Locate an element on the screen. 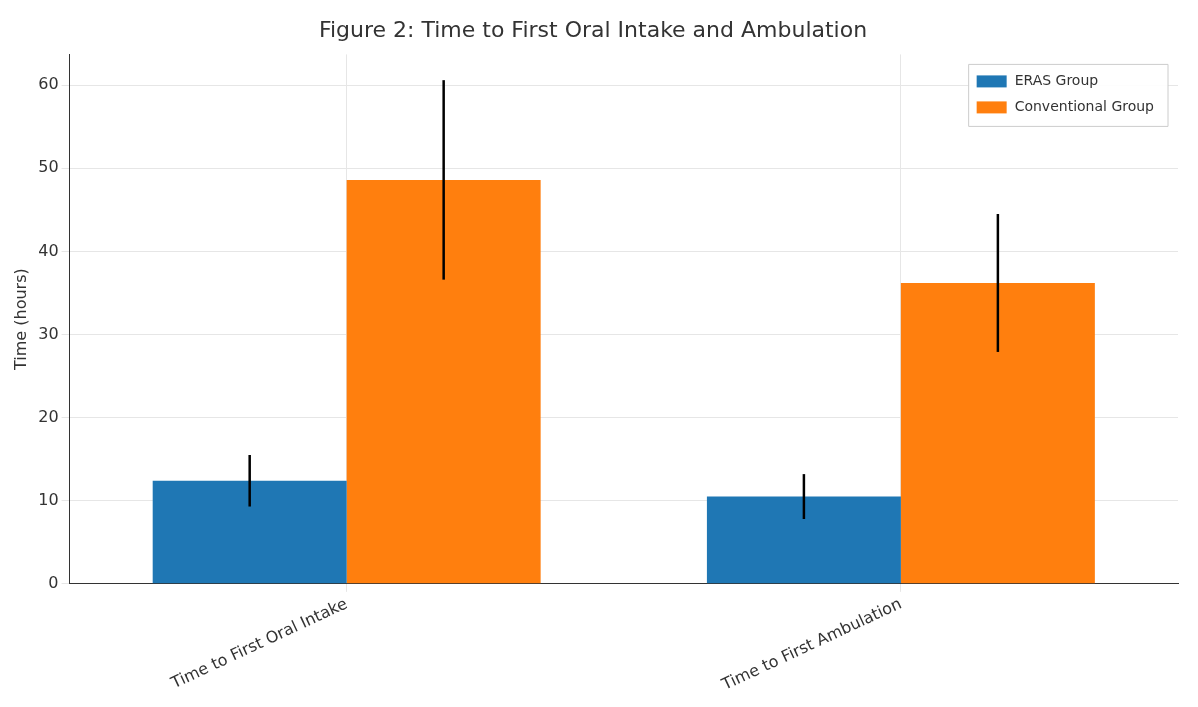  y-tick-label: 30 is located at coordinates (48, 333).